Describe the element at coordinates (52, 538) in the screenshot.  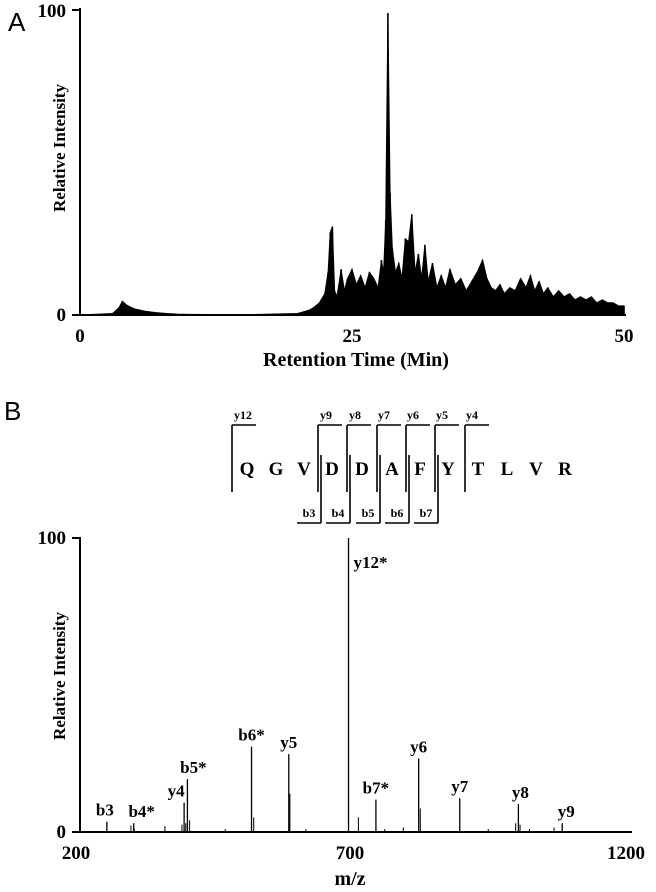
I see `chart-b-y-tick-label: 100` at that location.